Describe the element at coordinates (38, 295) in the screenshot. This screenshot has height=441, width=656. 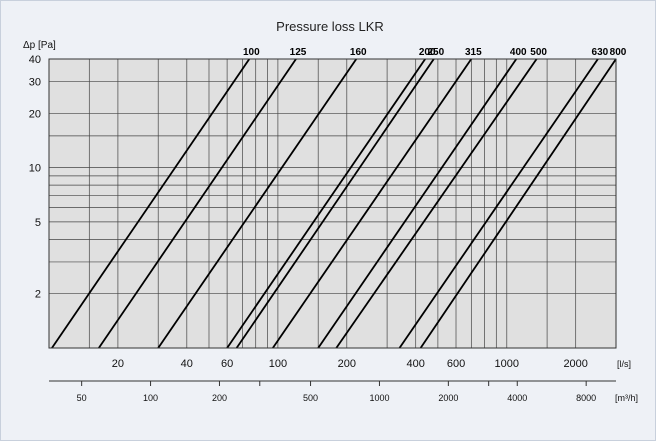
I see `y-tick-label: 2` at that location.